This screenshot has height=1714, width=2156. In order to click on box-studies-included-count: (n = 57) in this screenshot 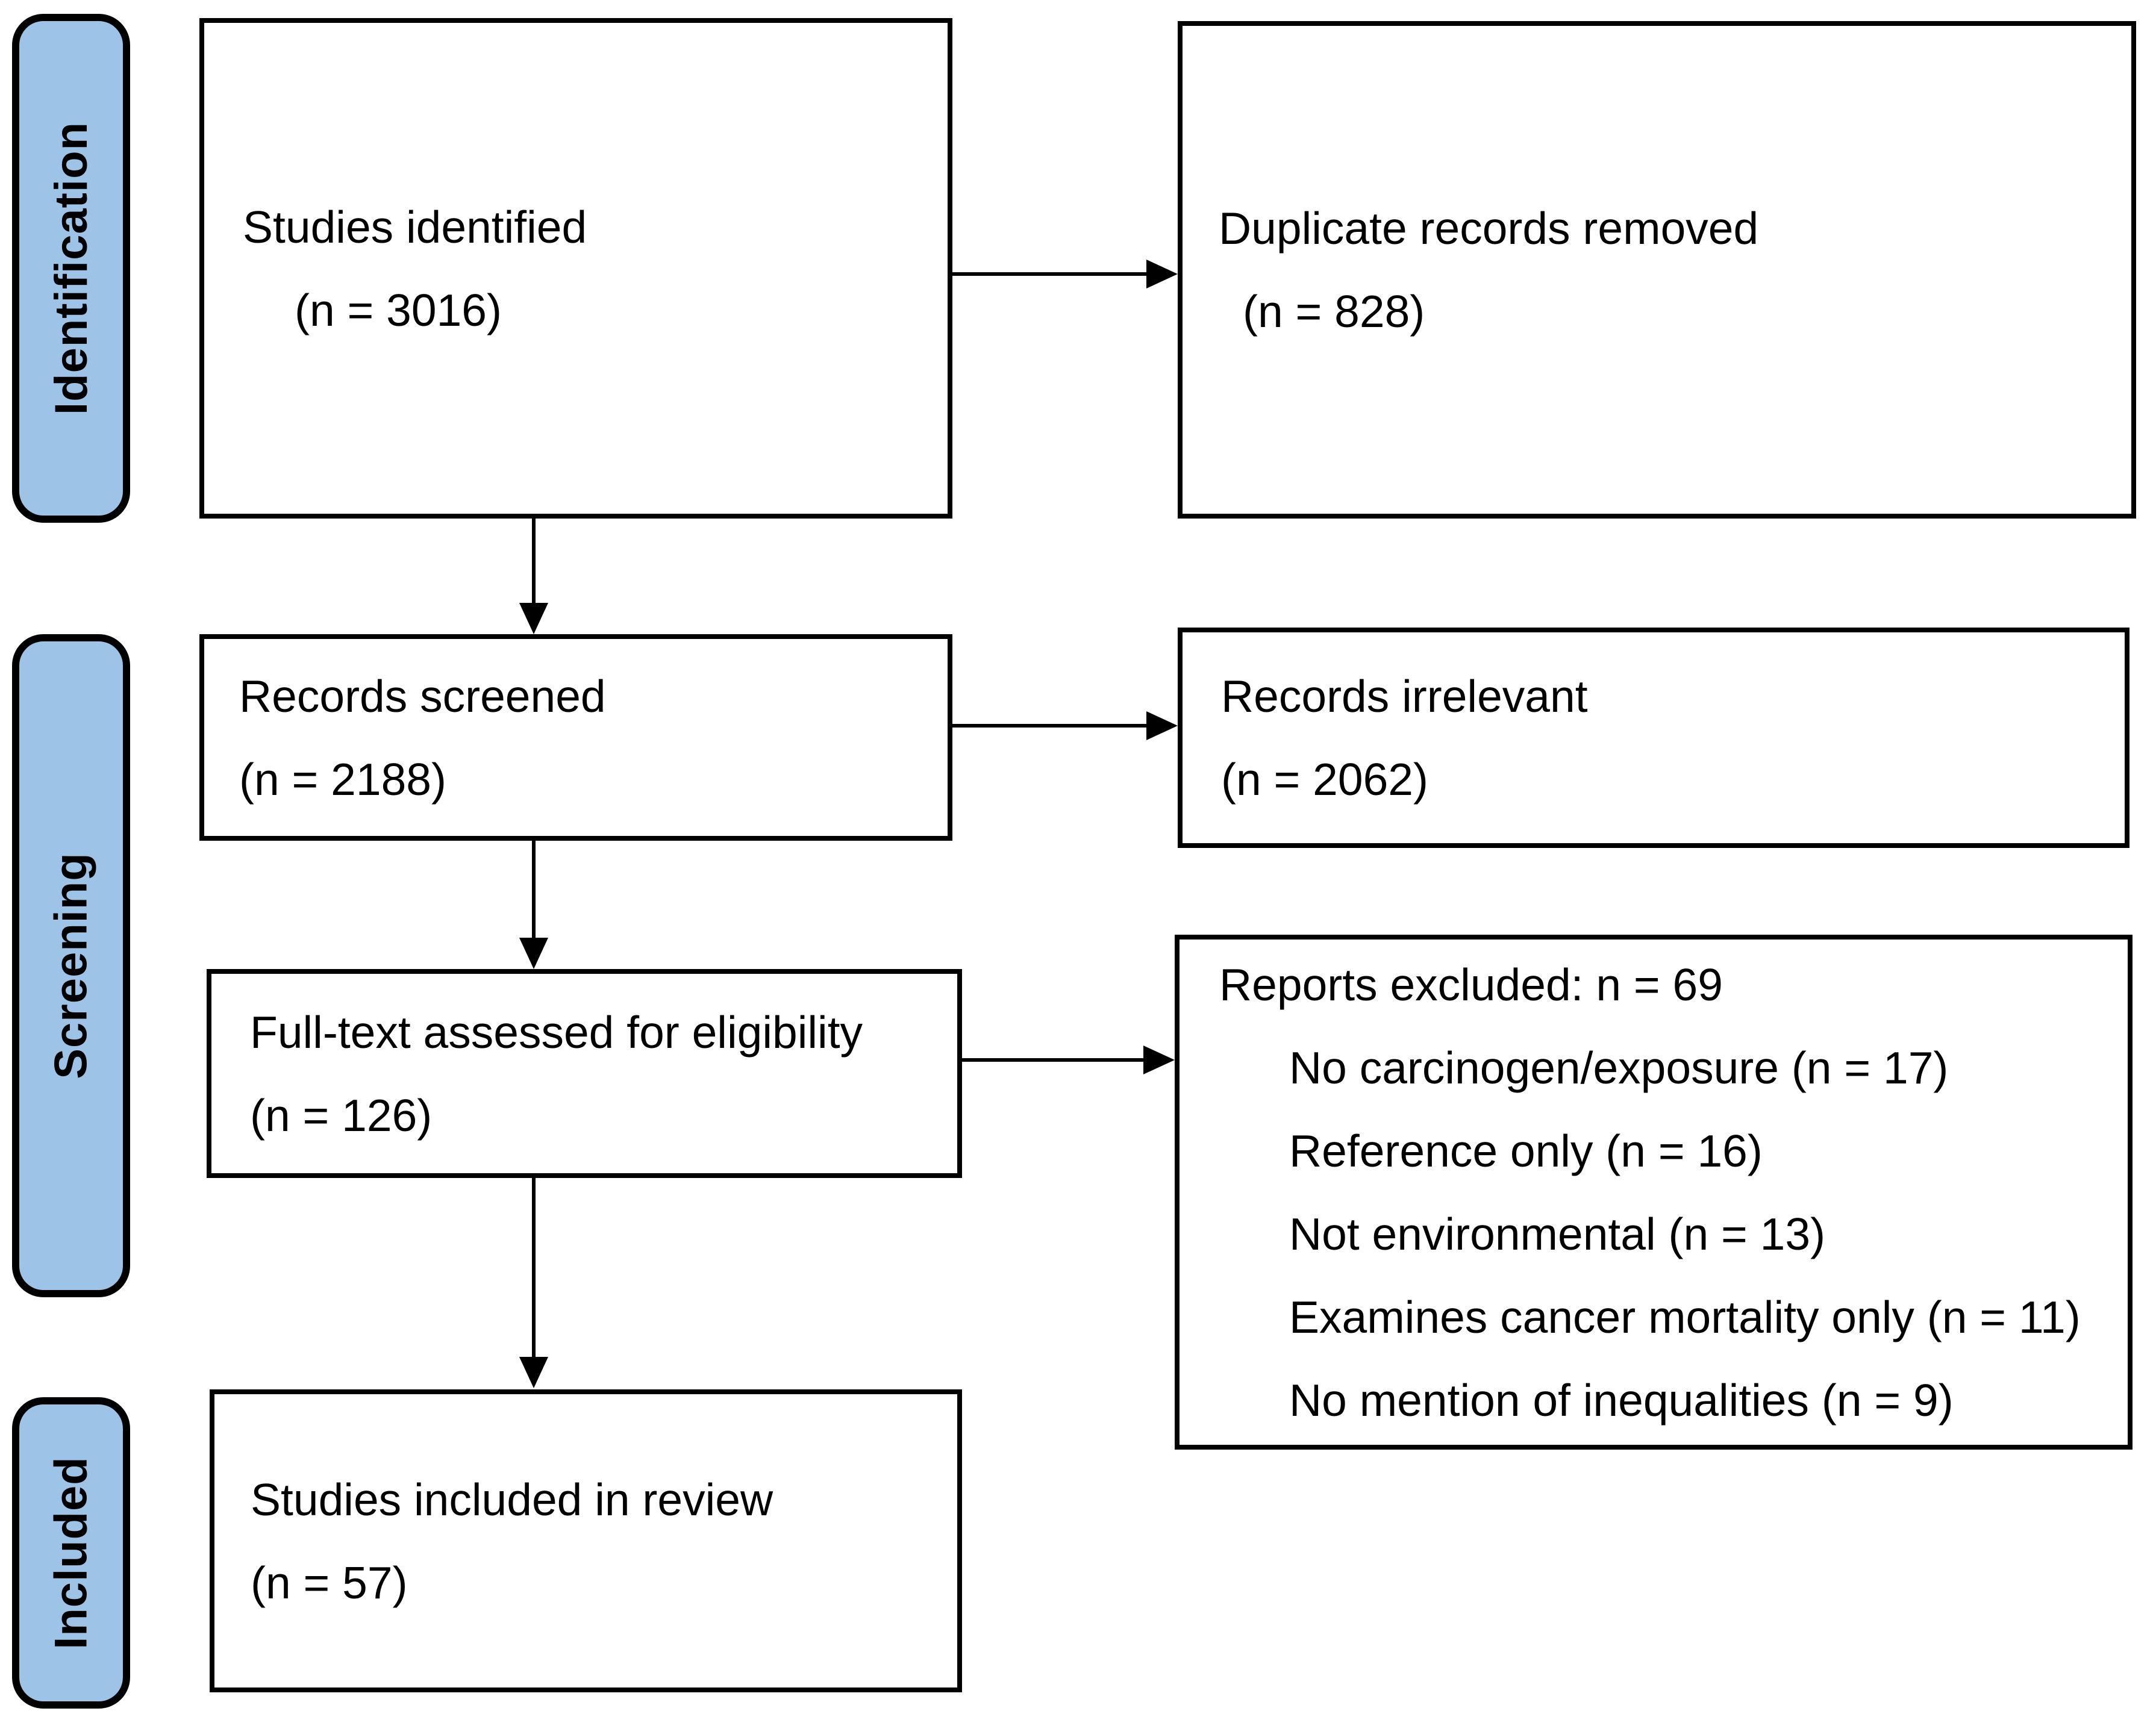, I will do `click(329, 1582)`.